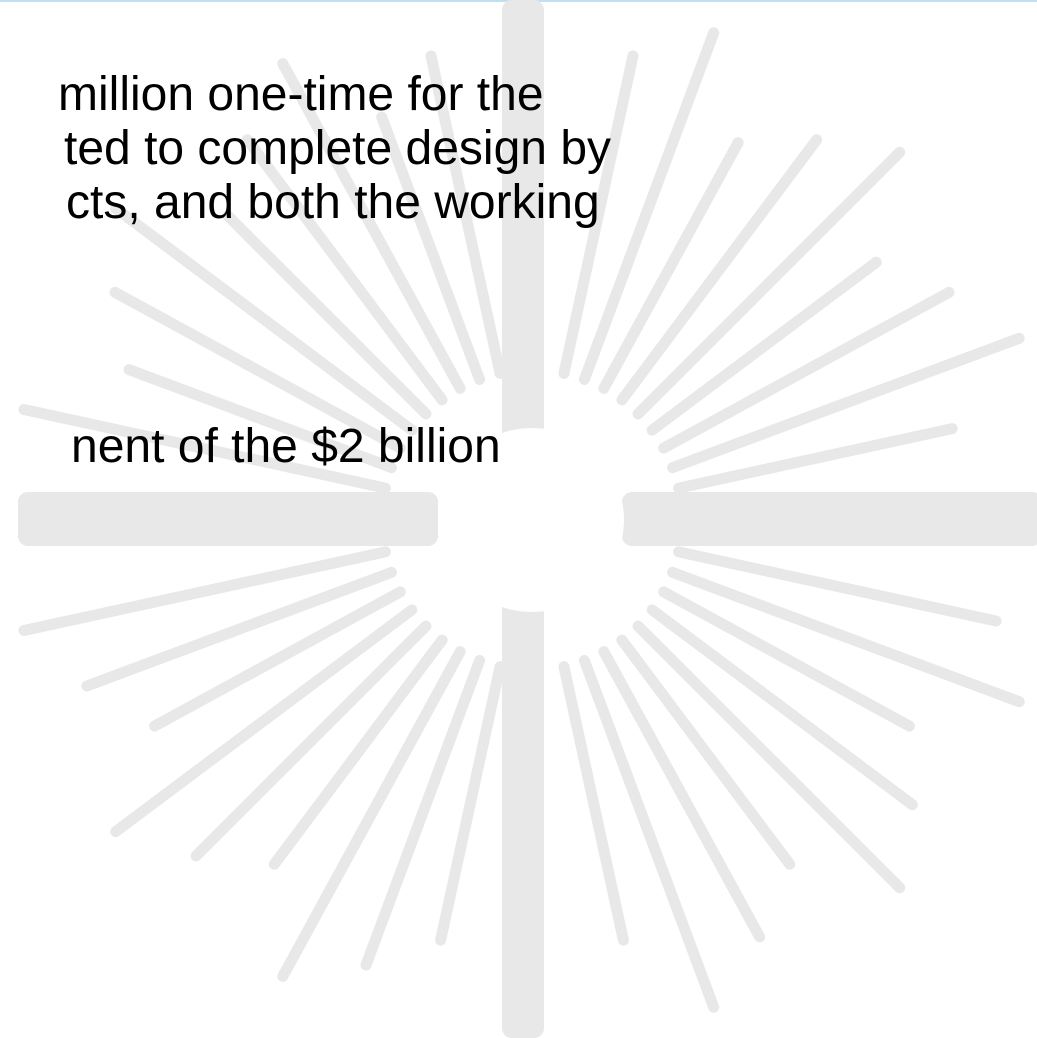 The image size is (1037, 1038). What do you see at coordinates (829, 519) in the screenshot?
I see `cross-horizontal-arm-right` at bounding box center [829, 519].